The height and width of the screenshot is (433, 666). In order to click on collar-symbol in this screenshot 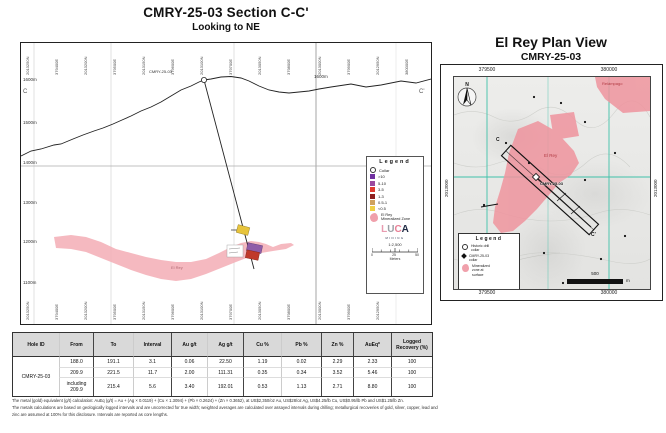, I will do `click(203, 80)`.